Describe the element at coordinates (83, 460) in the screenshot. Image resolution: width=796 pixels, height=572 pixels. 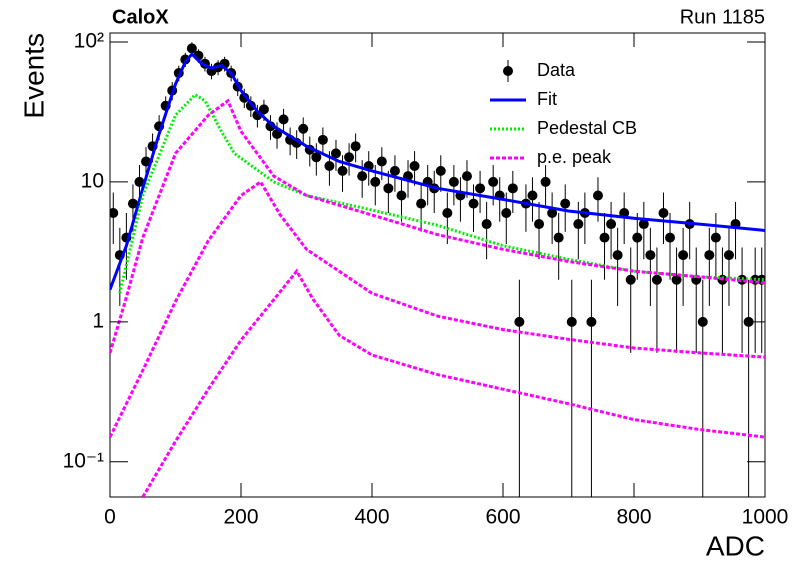
I see `y-tick-label: 10⁻¹` at that location.